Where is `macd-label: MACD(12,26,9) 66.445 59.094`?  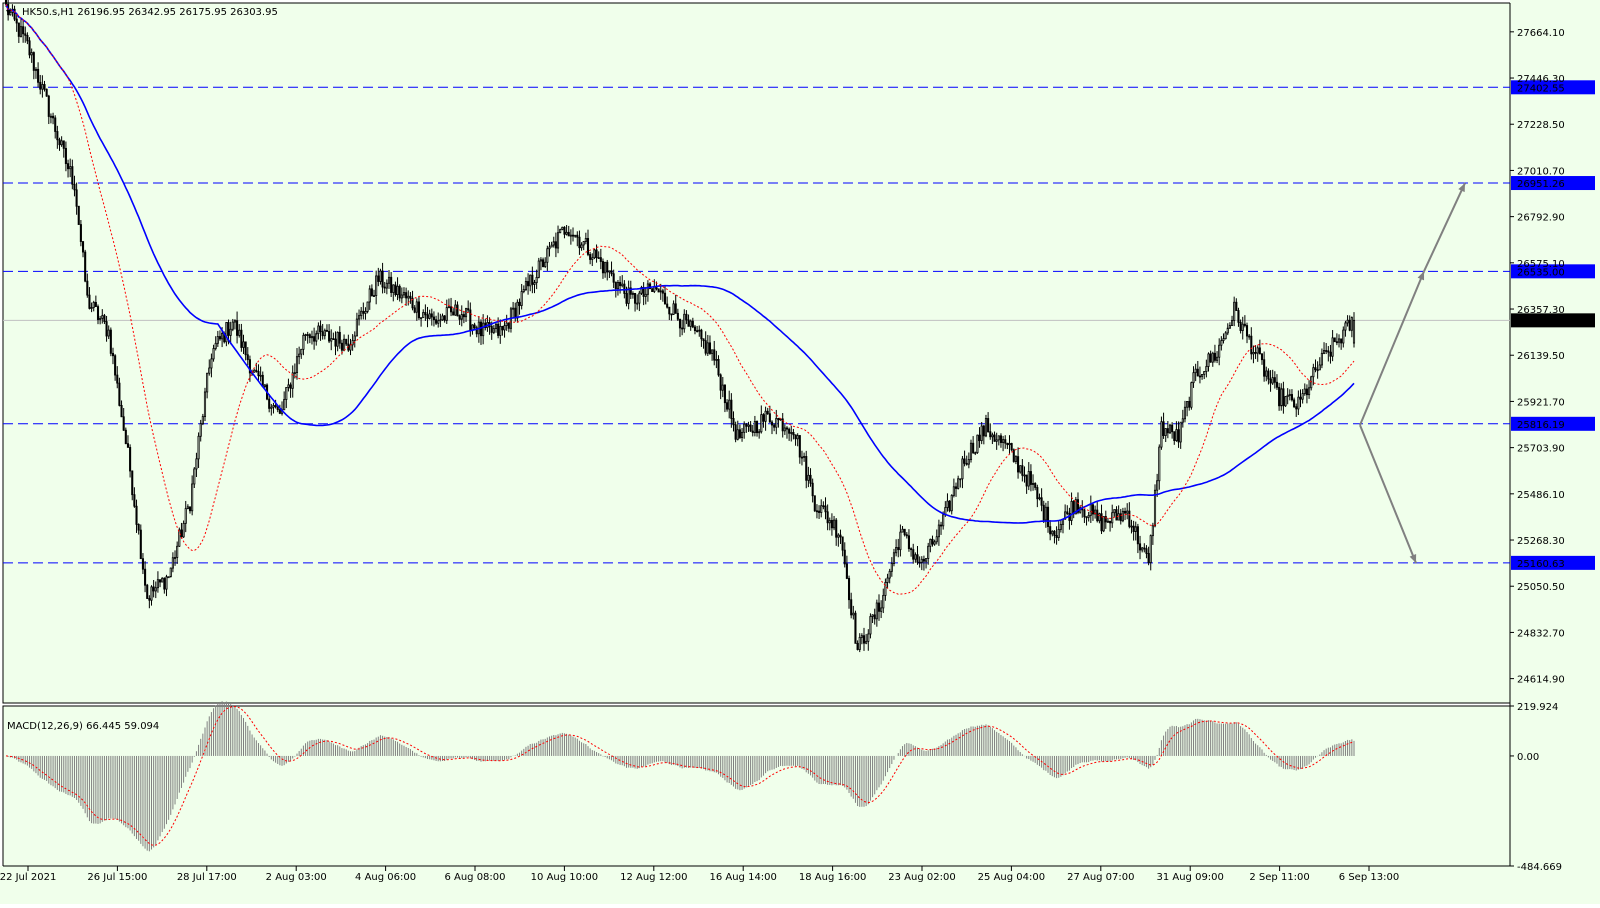
macd-label: MACD(12,26,9) 66.445 59.094 is located at coordinates (83, 726).